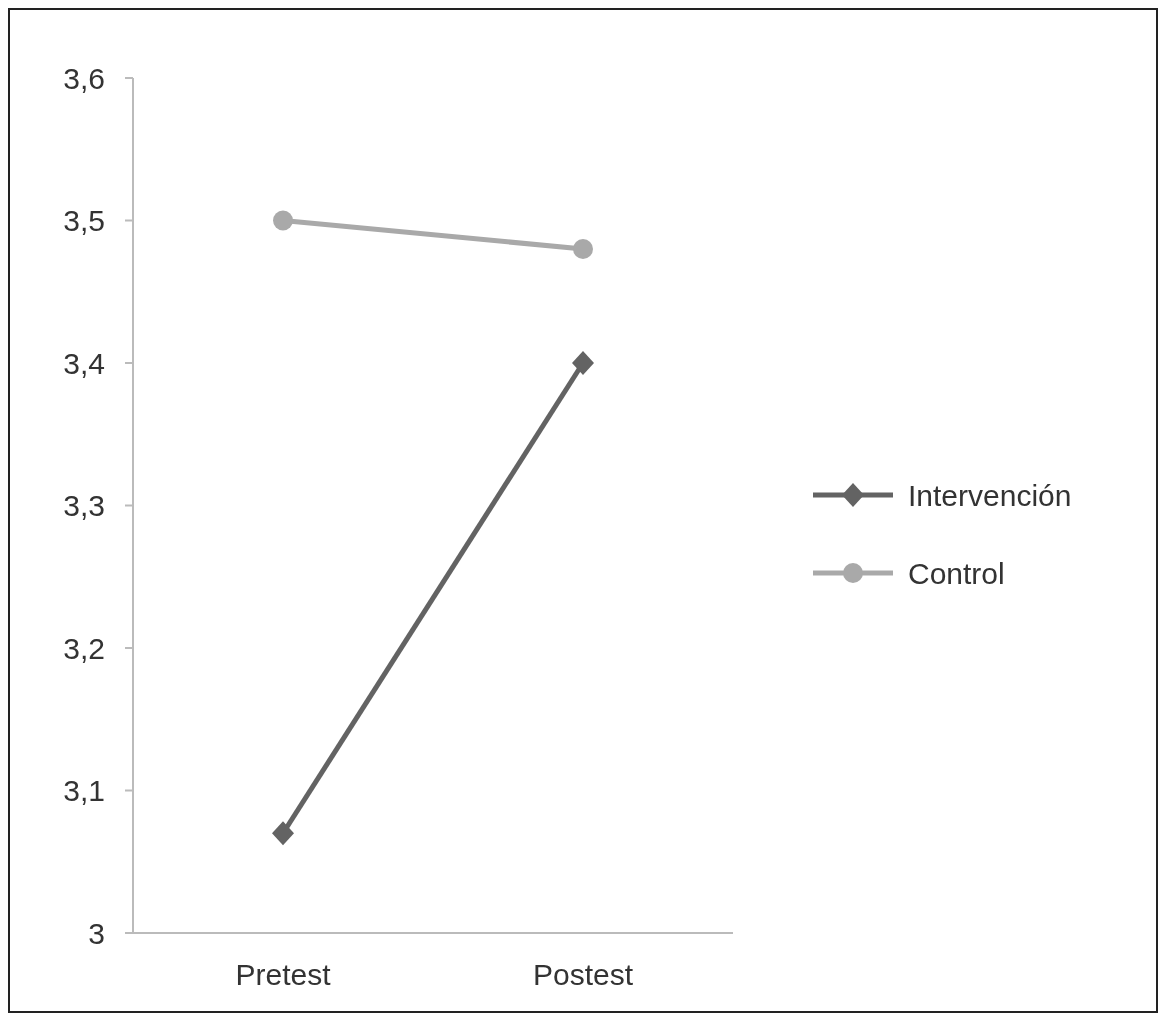 Image resolution: width=1166 pixels, height=1021 pixels. Describe the element at coordinates (84, 78) in the screenshot. I see `y-tick-label: 3,6` at that location.